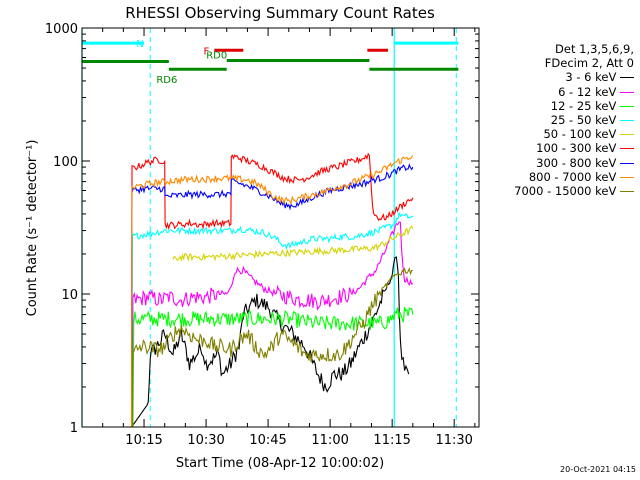 The height and width of the screenshot is (480, 640). What do you see at coordinates (585, 120) in the screenshot?
I see `legend-entry-label: 25 - 50 keV` at bounding box center [585, 120].